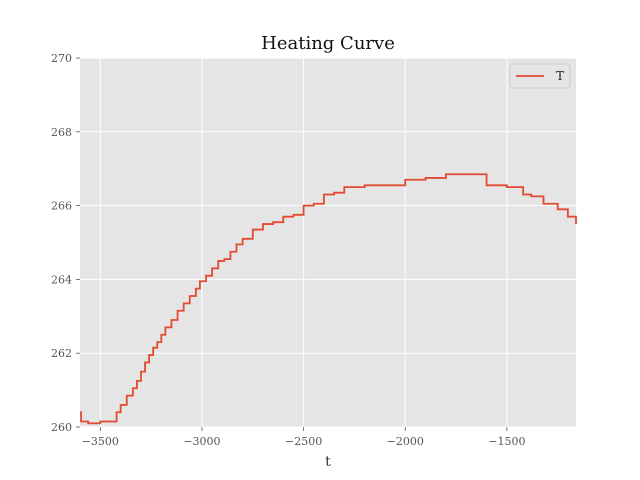  What do you see at coordinates (61, 279) in the screenshot?
I see `y-tick-label: 264` at bounding box center [61, 279].